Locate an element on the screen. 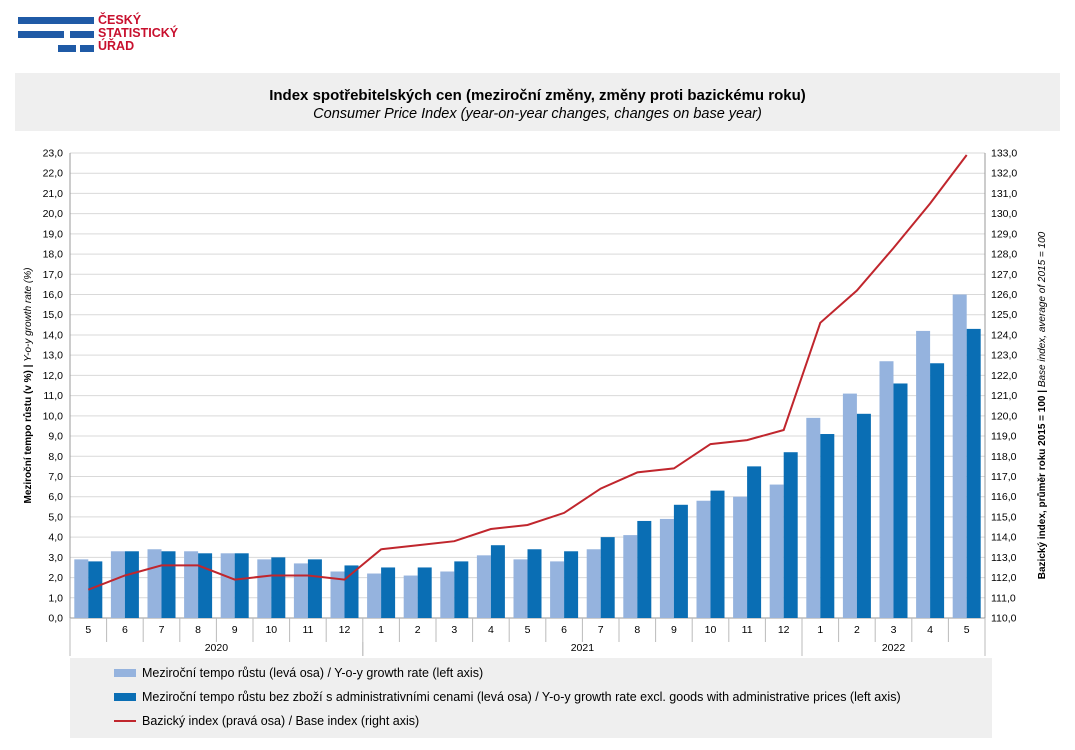  right-tick-label: 131,0 is located at coordinates (1004, 194).